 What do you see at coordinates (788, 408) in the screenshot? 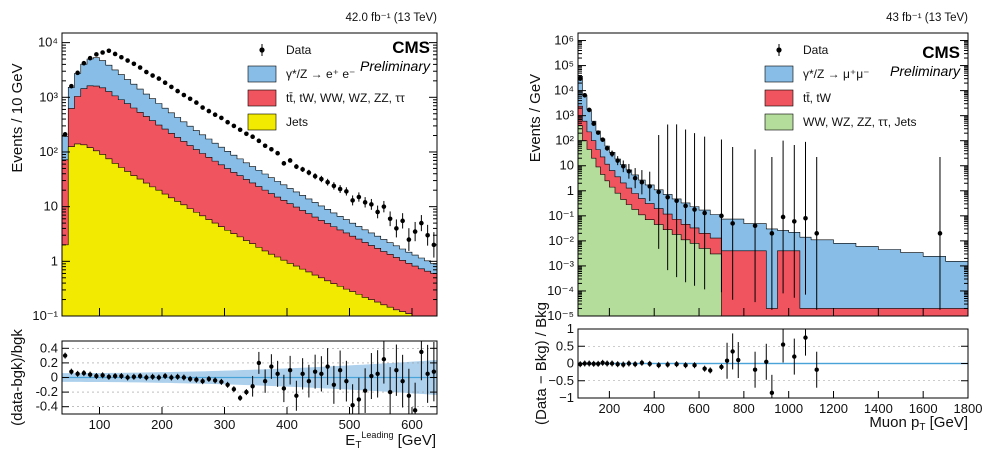
I see `x-tick-label: 1000` at bounding box center [788, 408].